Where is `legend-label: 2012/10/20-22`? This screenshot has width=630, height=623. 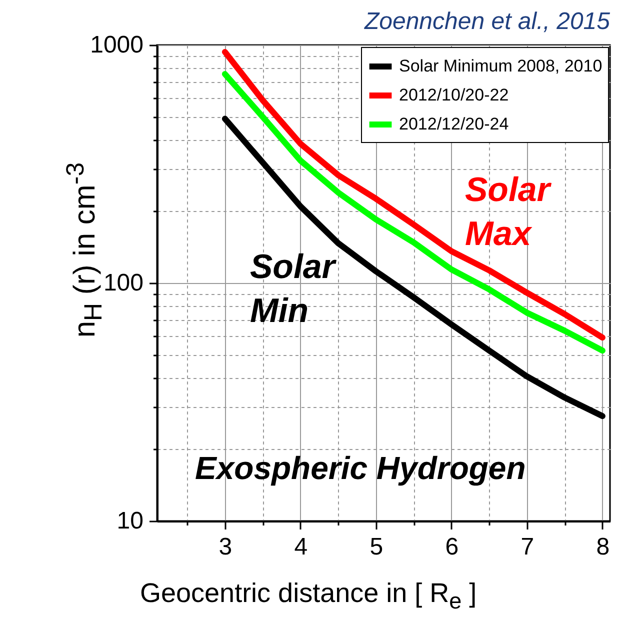 legend-label: 2012/10/20-22 is located at coordinates (454, 95).